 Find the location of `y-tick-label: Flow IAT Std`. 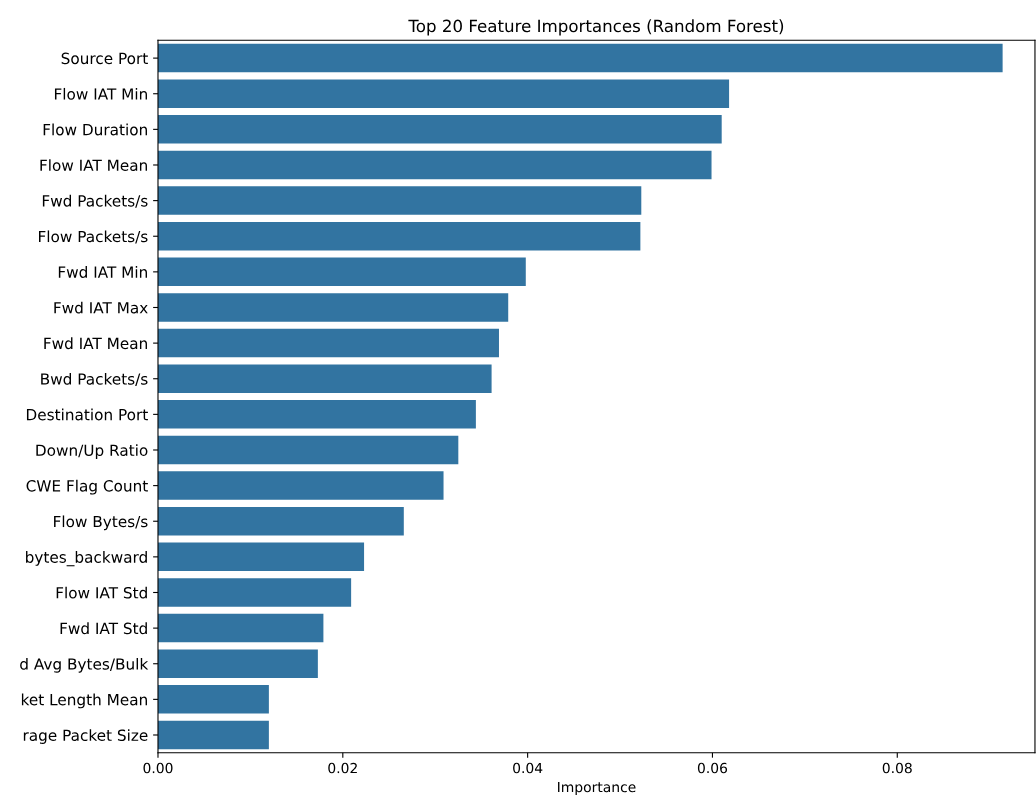

y-tick-label: Flow IAT Std is located at coordinates (101, 592).